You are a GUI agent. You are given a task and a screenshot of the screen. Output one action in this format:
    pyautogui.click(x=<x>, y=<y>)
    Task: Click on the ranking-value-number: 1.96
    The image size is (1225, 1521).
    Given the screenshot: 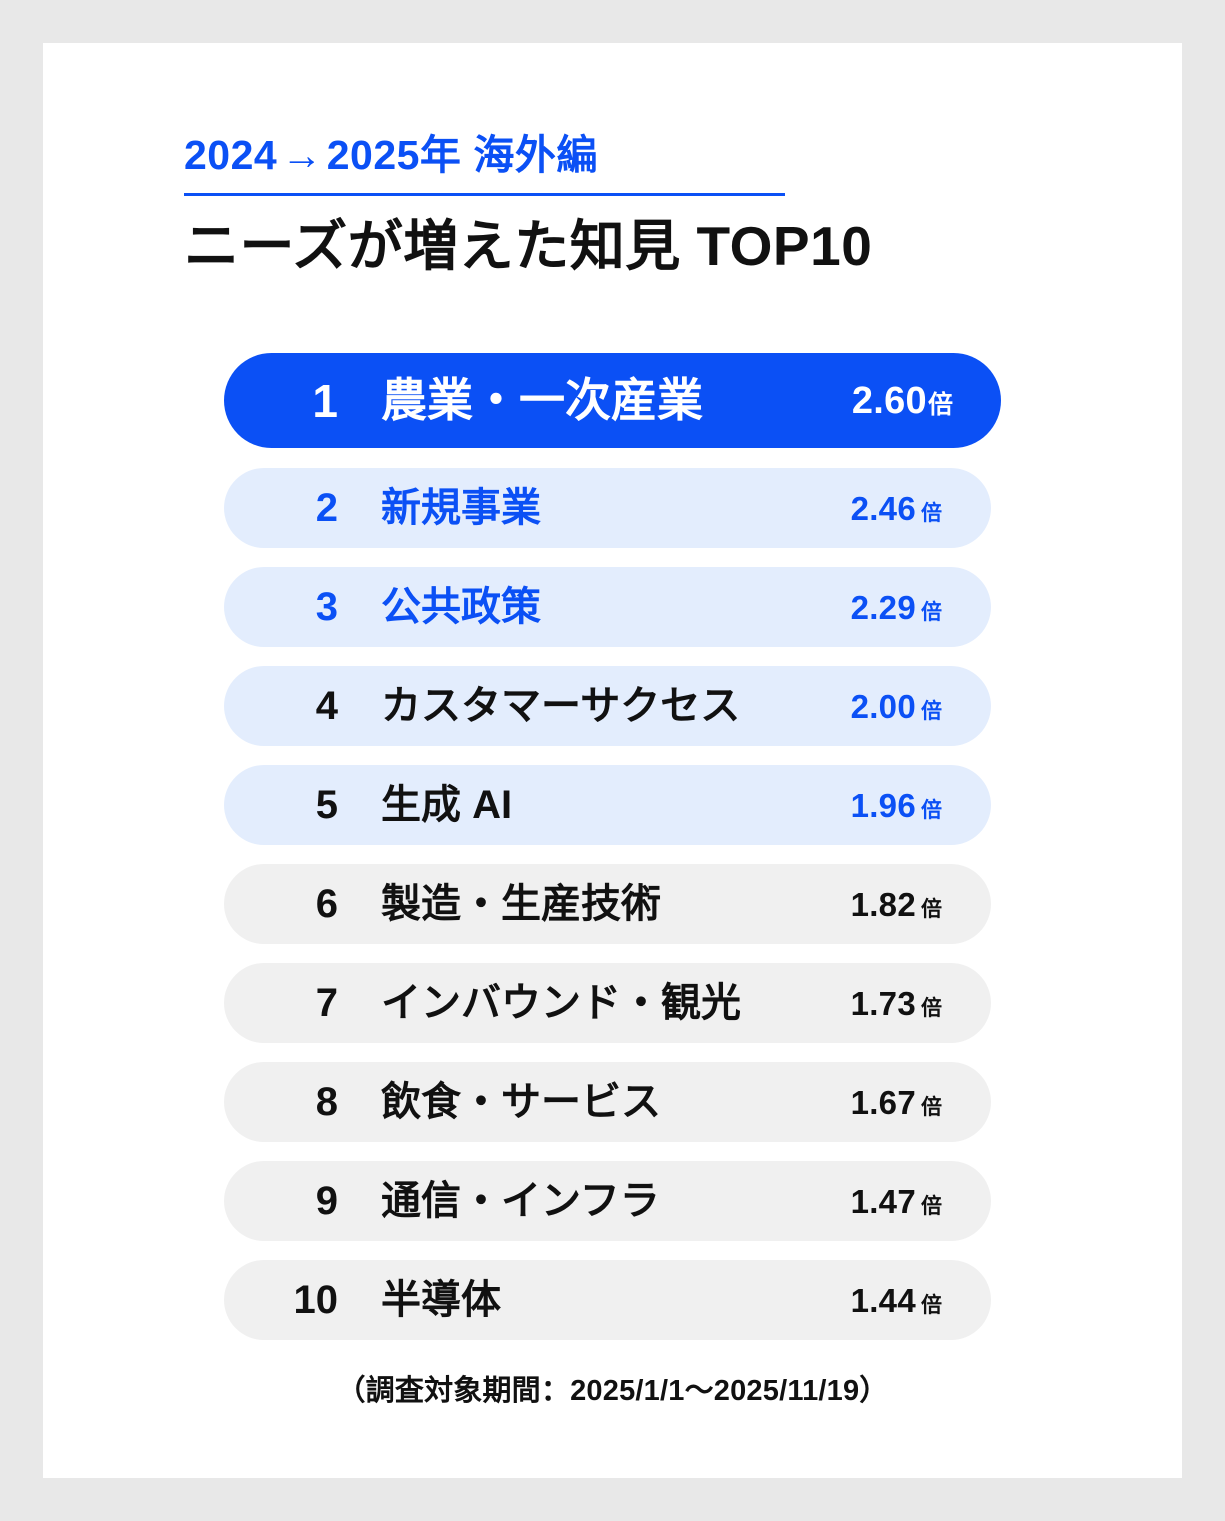 What is the action you would take?
    pyautogui.click(x=883, y=805)
    